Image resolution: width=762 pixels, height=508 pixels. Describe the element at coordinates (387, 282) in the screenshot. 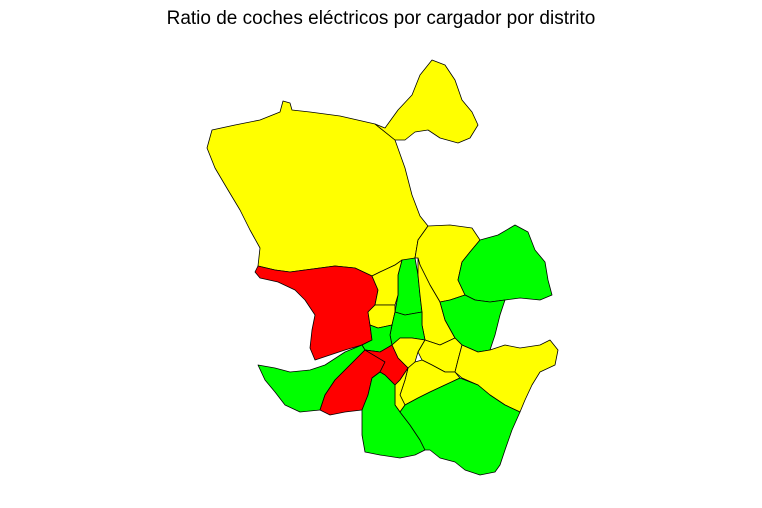

I see `district-center-left-a` at that location.